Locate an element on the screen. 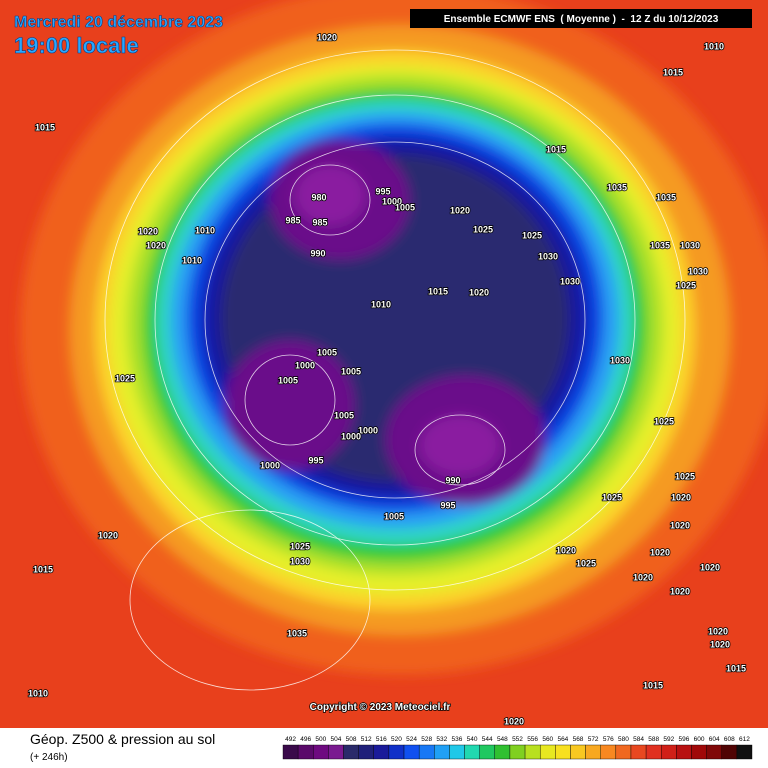  legend-label: 504 is located at coordinates (336, 739).